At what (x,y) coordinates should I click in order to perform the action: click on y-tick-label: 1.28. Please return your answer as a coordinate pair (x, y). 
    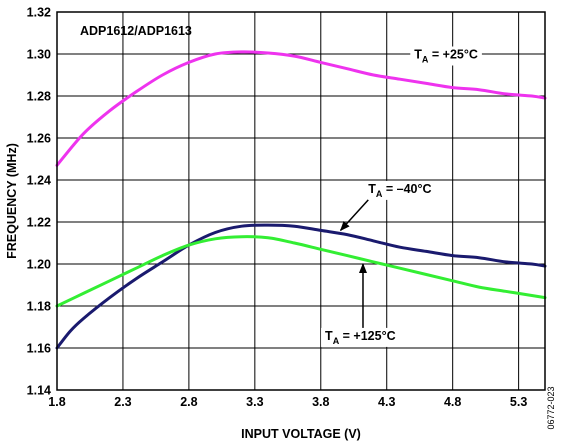
    Looking at the image, I should click on (39, 97).